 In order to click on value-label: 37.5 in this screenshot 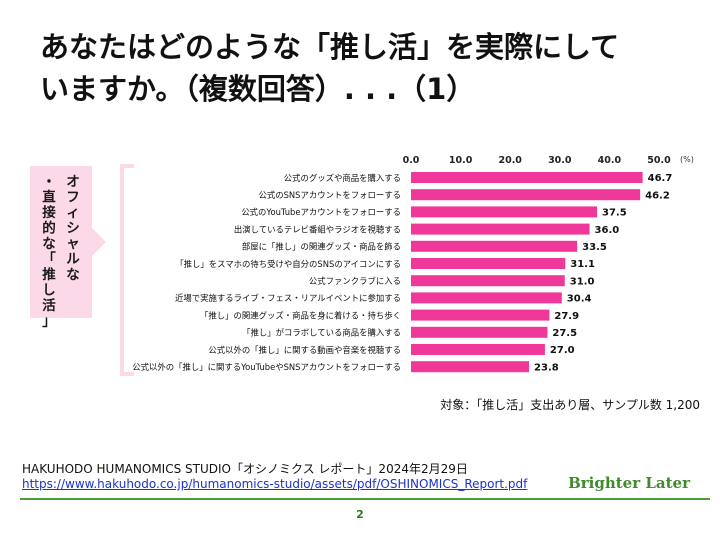, I will do `click(614, 213)`.